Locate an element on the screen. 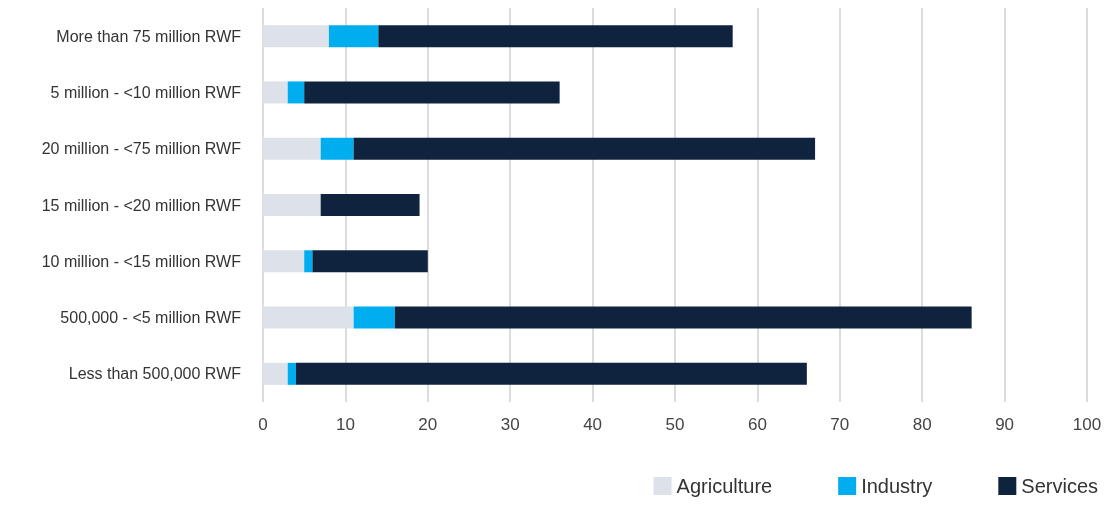  y-tick-label: 15 million - <20 million RWF is located at coordinates (141, 205).